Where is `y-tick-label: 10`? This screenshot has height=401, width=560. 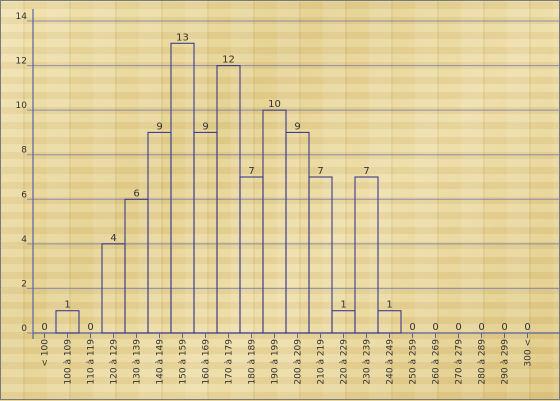
y-tick-label: 10 is located at coordinates (22, 106).